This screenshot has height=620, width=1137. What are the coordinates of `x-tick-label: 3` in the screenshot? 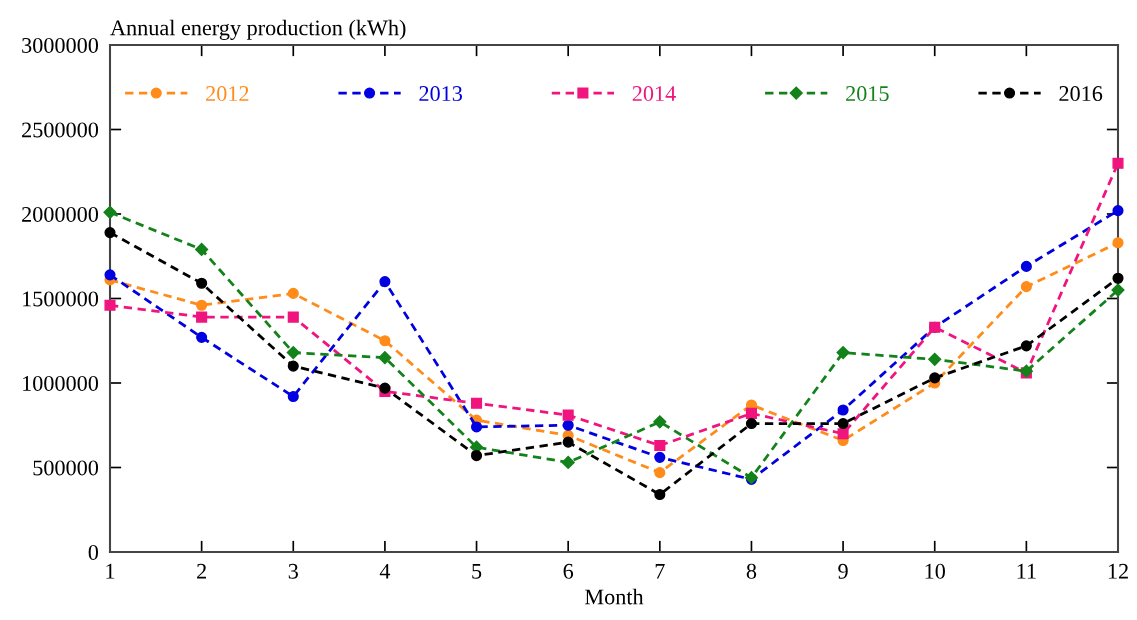 It's located at (293, 571).